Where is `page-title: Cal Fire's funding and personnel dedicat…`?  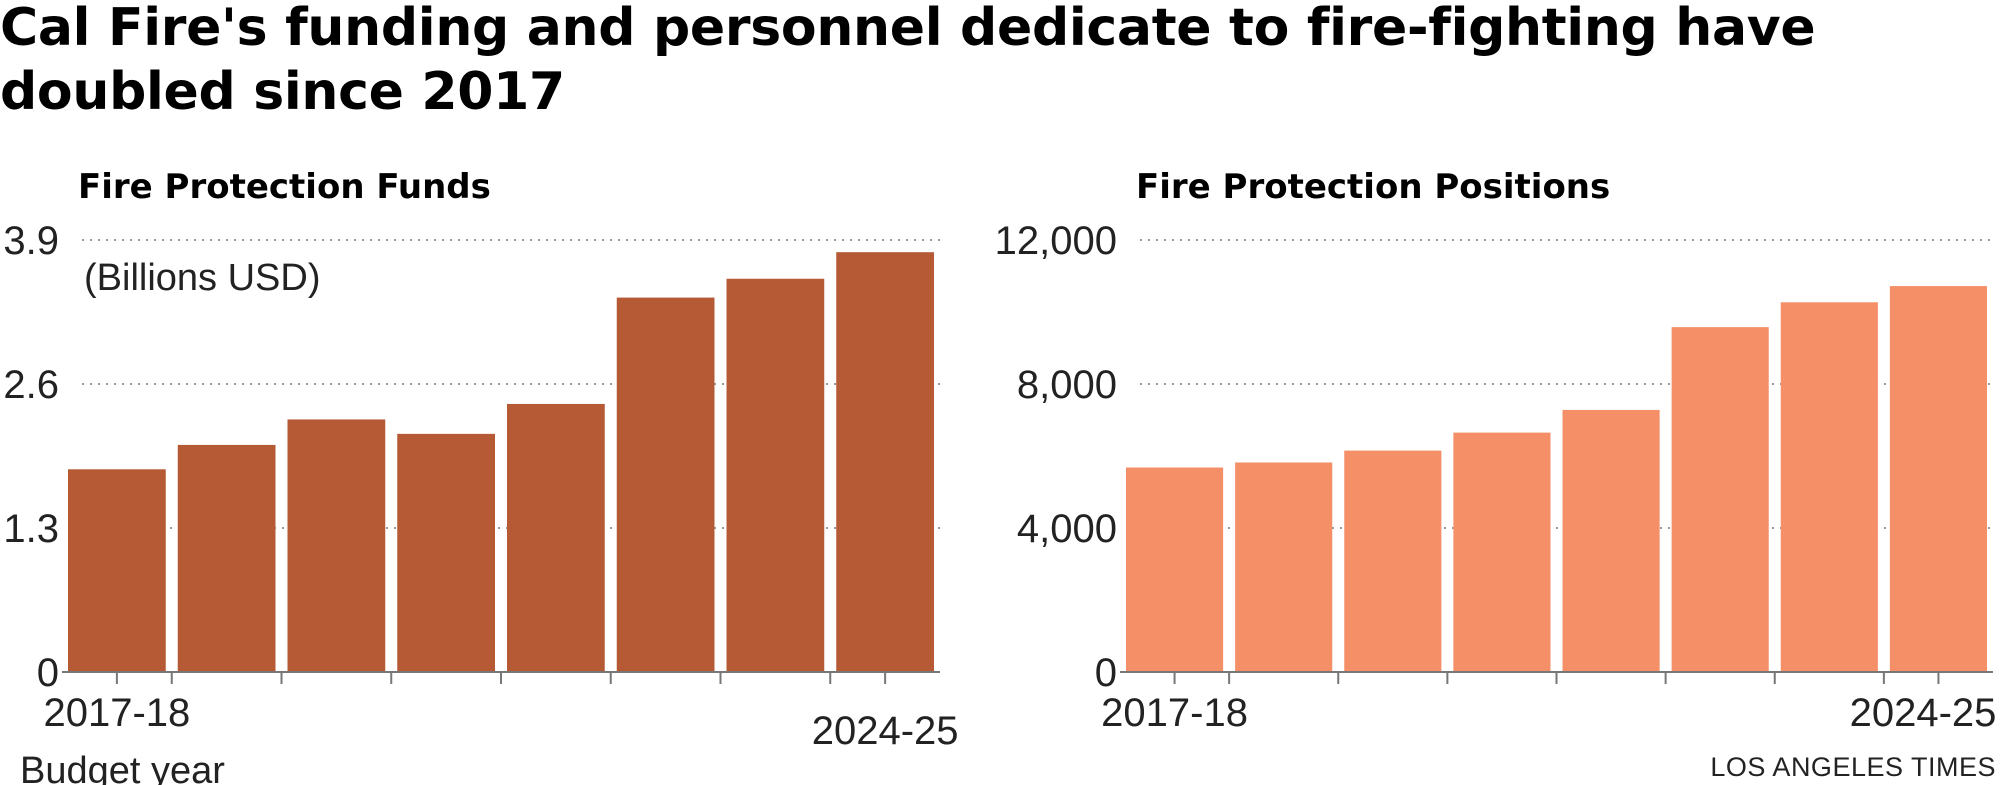 page-title: Cal Fire's funding and personnel dedicat… is located at coordinates (908, 61).